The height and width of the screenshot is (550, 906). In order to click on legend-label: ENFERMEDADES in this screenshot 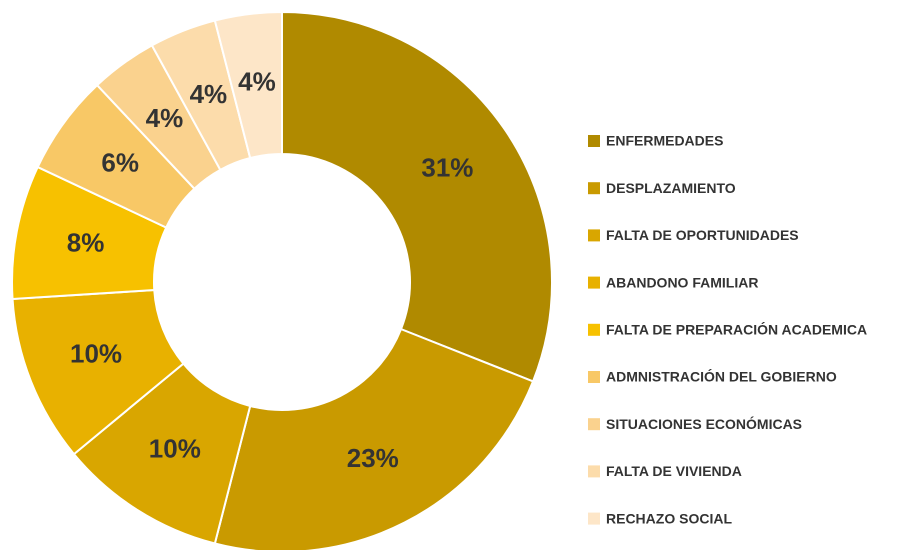, I will do `click(664, 141)`.